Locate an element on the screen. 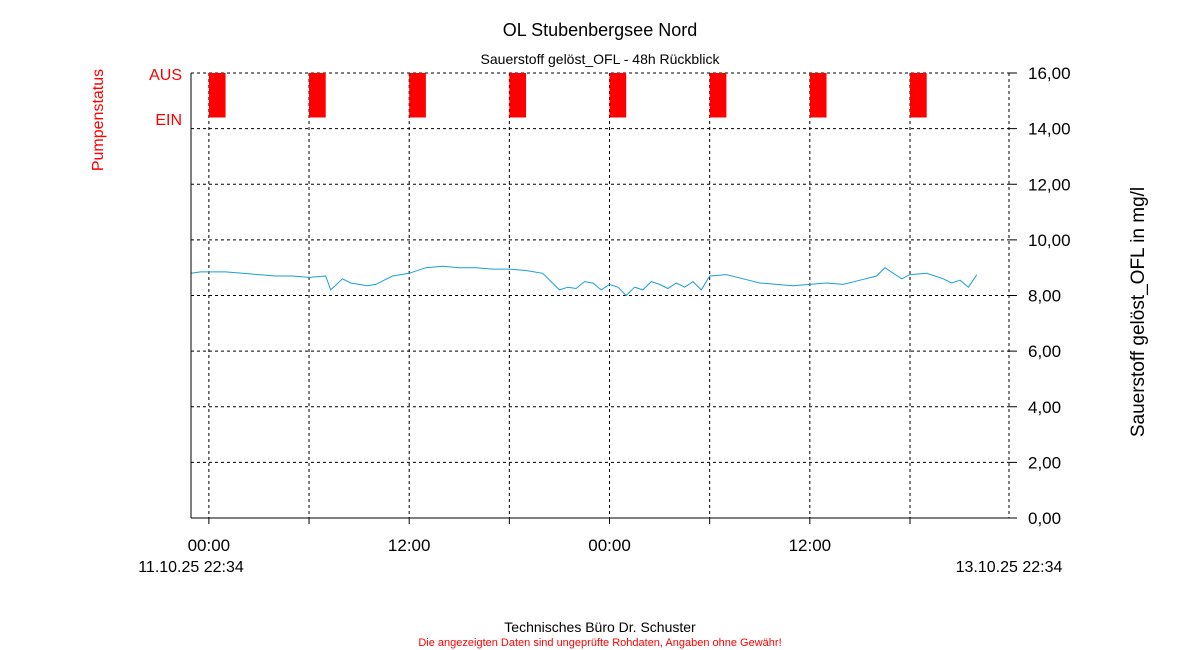  oxygen-series-line is located at coordinates (584, 281).